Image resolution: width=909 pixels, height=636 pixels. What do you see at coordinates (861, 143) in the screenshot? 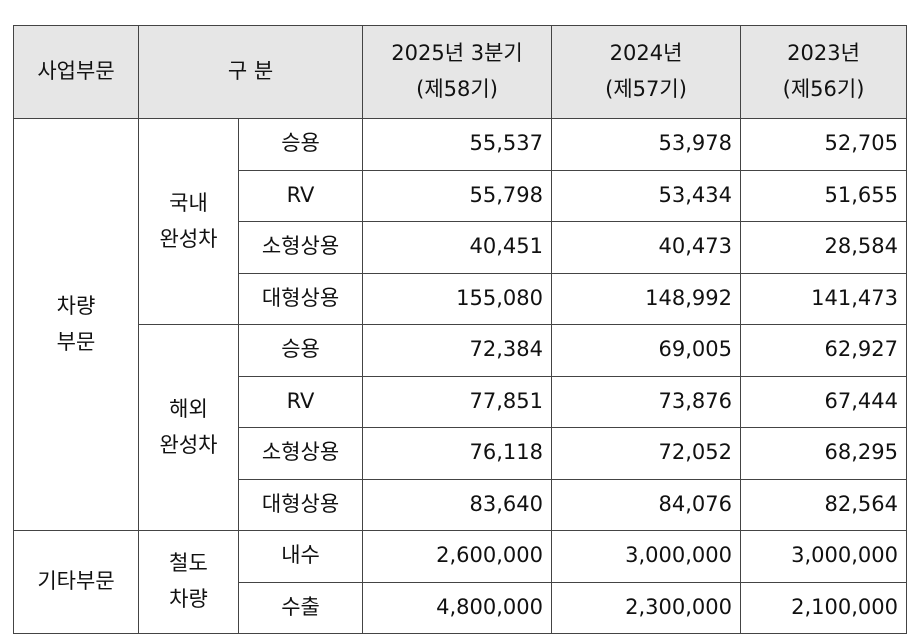
I see `cell-text: 52,705` at bounding box center [861, 143].